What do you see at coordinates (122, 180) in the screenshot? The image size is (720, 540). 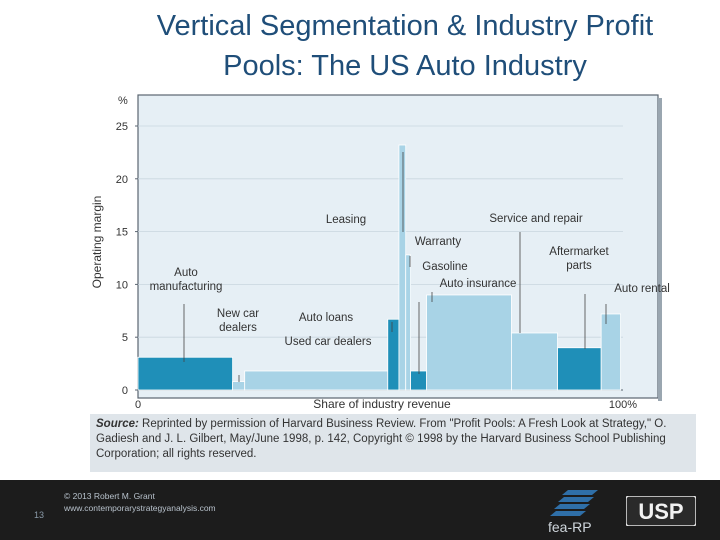 I see `y-tick-label-20: 20` at bounding box center [122, 180].